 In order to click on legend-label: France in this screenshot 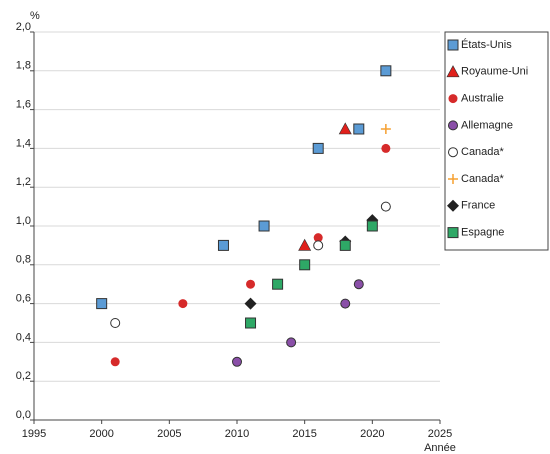, I will do `click(478, 206)`.